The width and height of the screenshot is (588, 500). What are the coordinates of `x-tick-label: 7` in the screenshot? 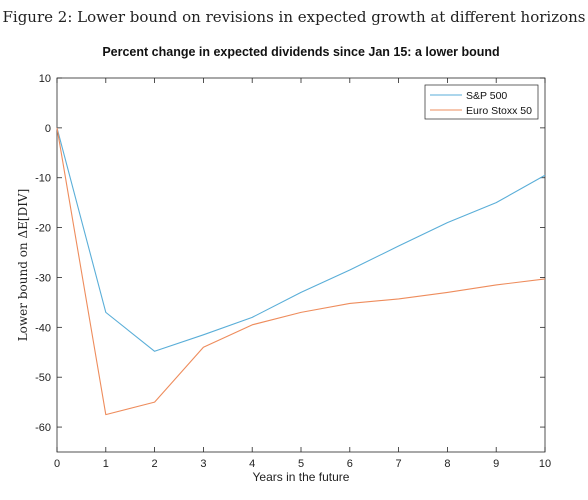 It's located at (399, 464).